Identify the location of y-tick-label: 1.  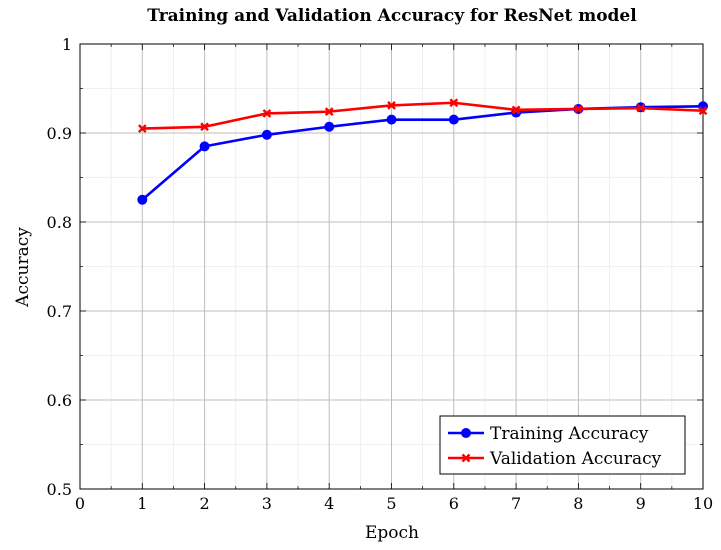
(67, 44).